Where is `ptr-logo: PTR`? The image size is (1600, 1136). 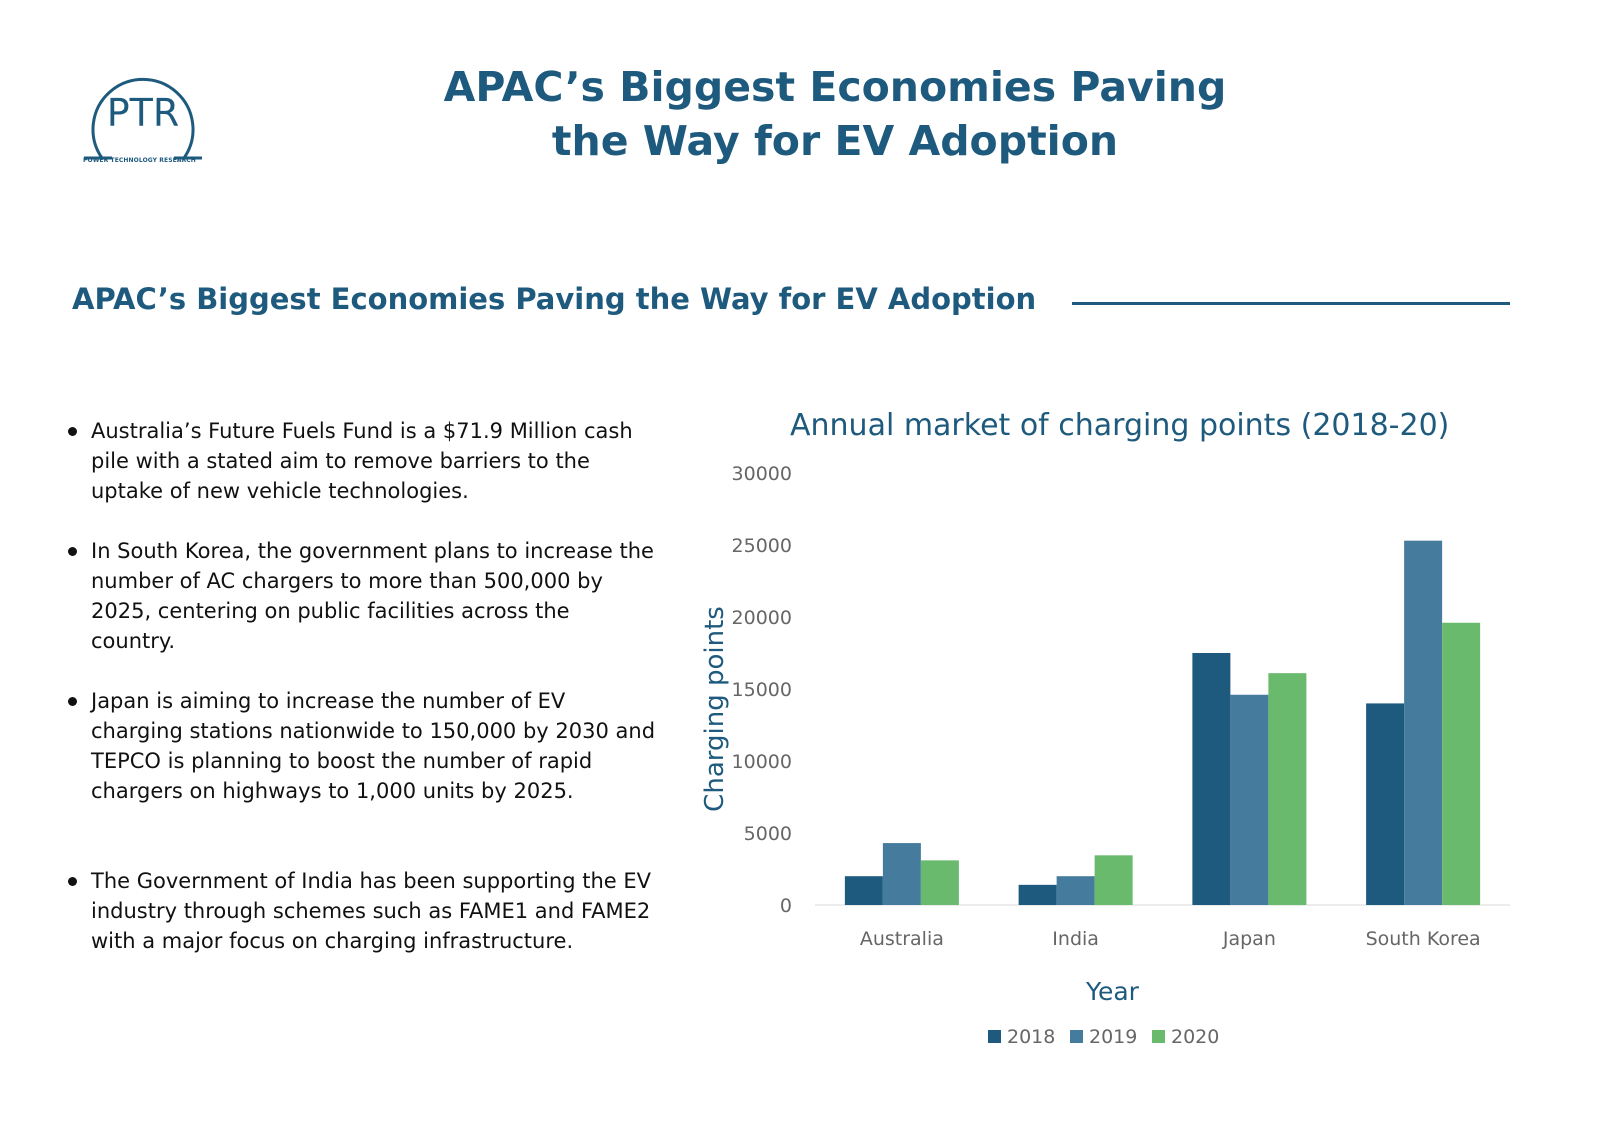
ptr-logo: PTR is located at coordinates (143, 118).